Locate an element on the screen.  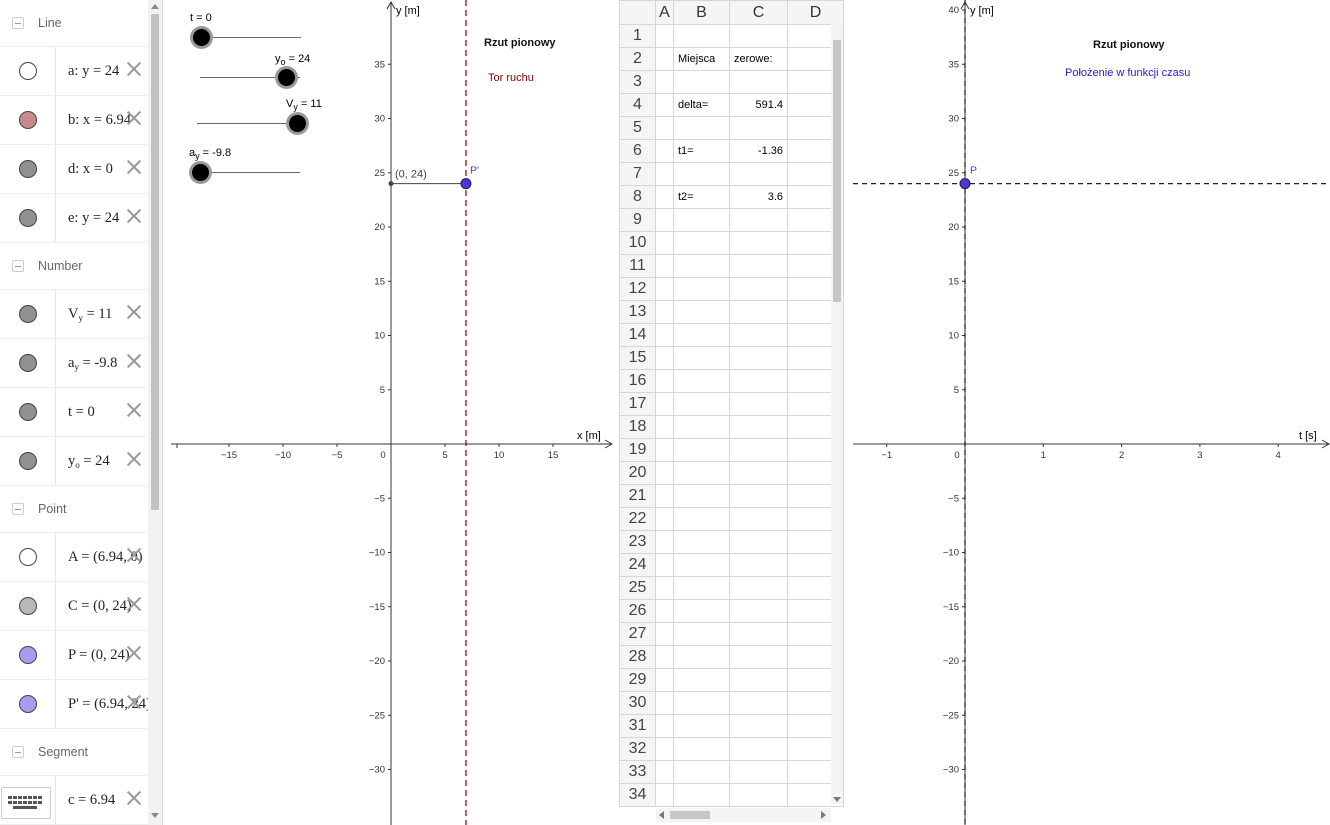
row-header: 6 is located at coordinates (637, 151).